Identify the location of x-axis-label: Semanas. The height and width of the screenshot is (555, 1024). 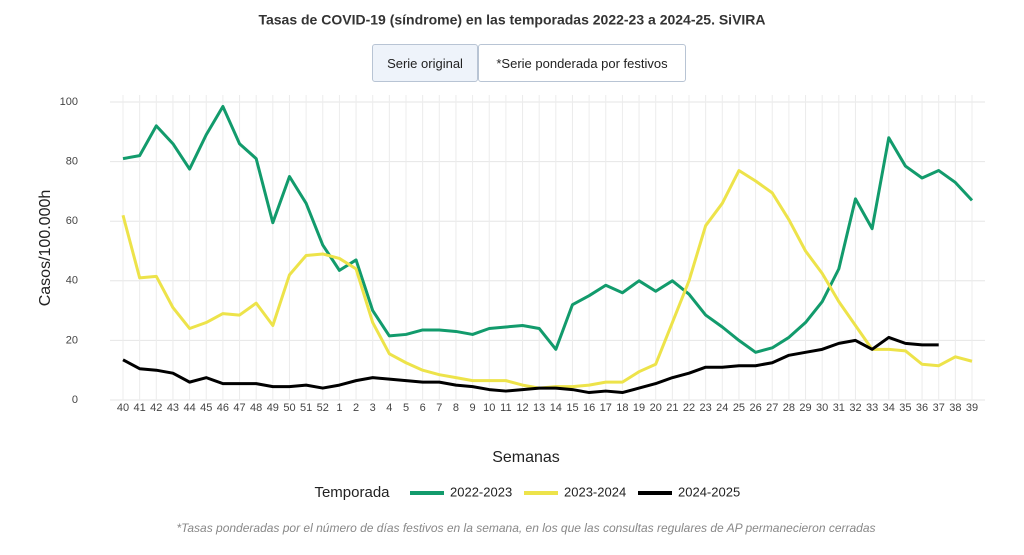
(526, 457).